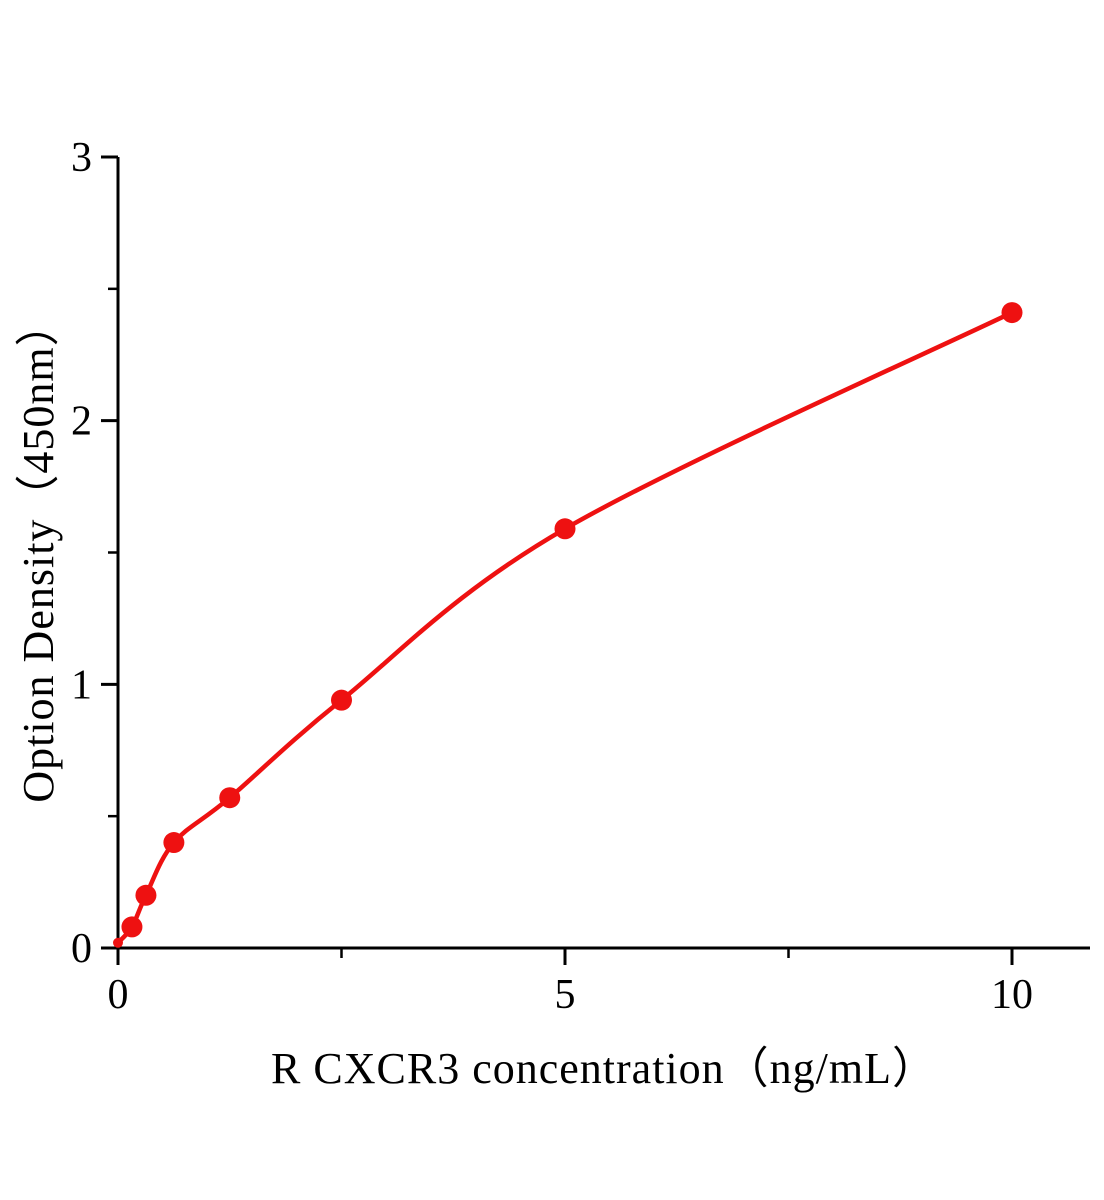 This screenshot has width=1104, height=1200. I want to click on x-tick-label: 5, so click(565, 995).